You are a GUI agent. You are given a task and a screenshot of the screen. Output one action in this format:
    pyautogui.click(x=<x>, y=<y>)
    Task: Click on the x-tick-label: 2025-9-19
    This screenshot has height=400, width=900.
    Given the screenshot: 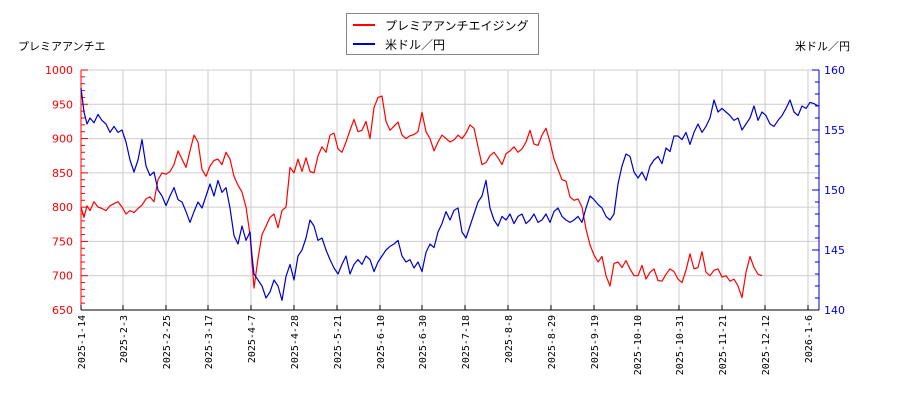 What is the action you would take?
    pyautogui.click(x=595, y=342)
    